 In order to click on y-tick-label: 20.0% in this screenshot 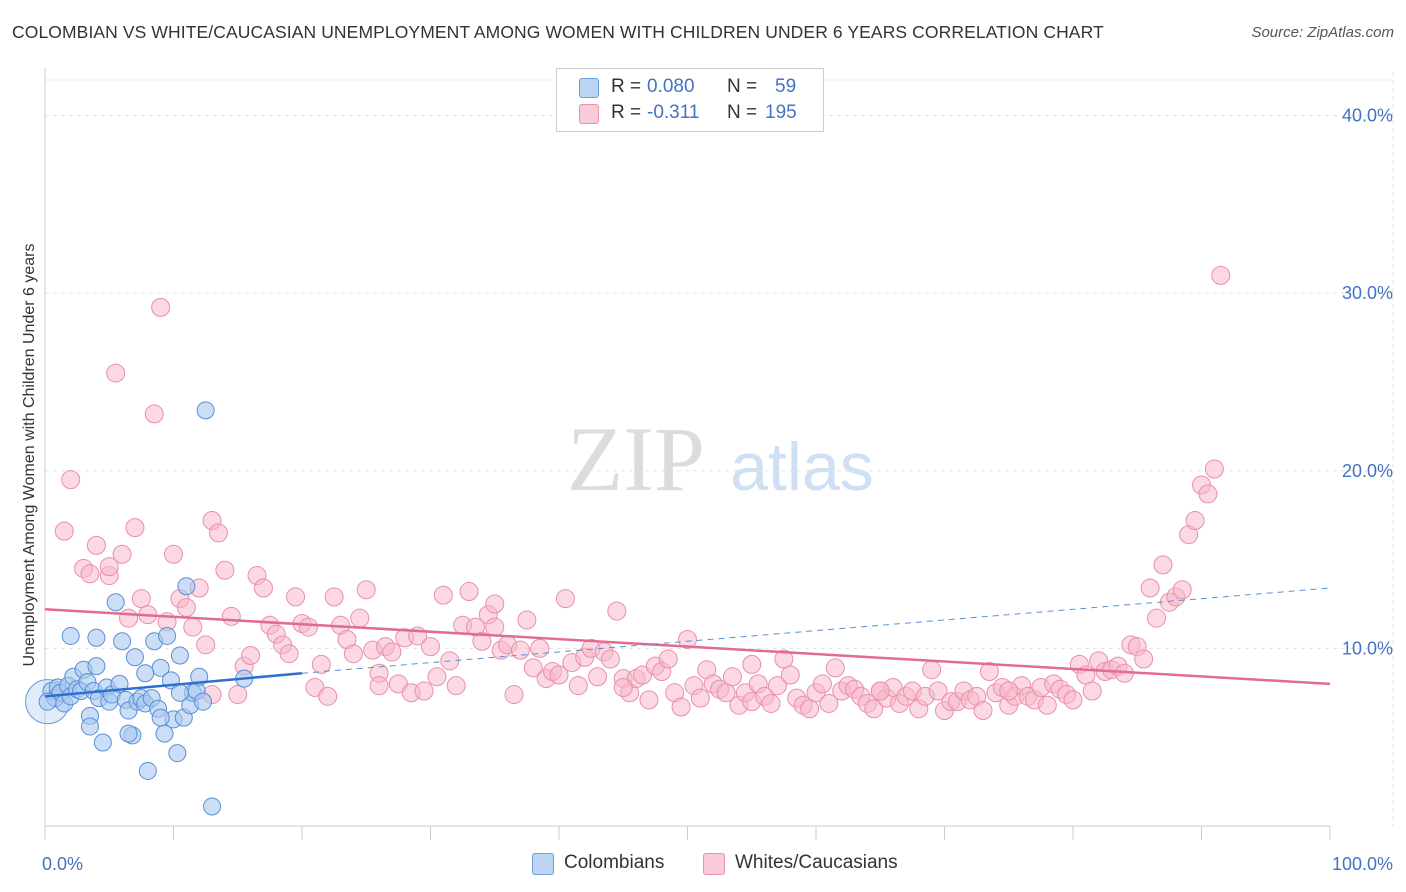, I will do `click(1367, 471)`.